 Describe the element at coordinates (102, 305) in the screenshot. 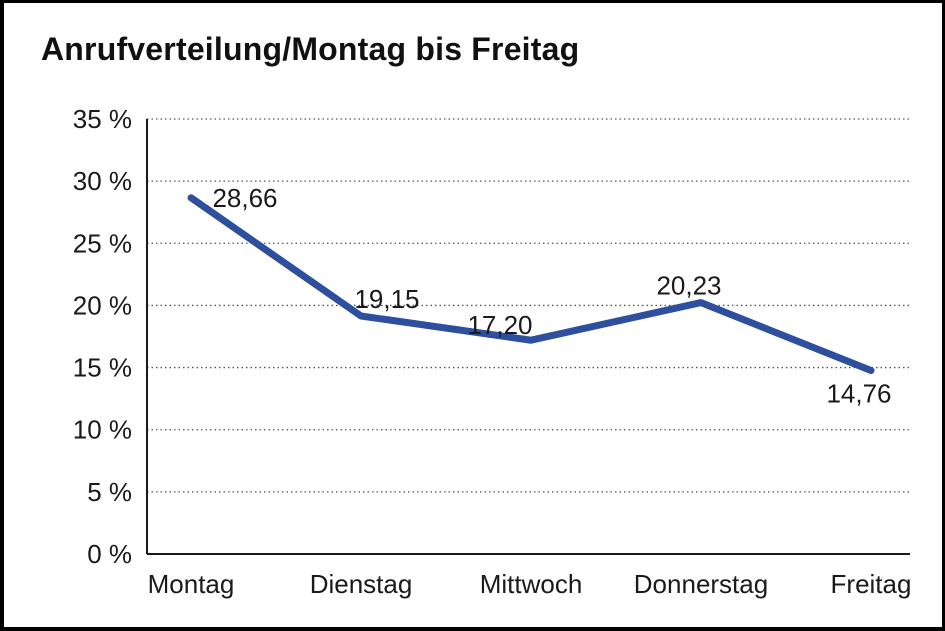

I see `y-axis-tick-label: 20 %` at that location.